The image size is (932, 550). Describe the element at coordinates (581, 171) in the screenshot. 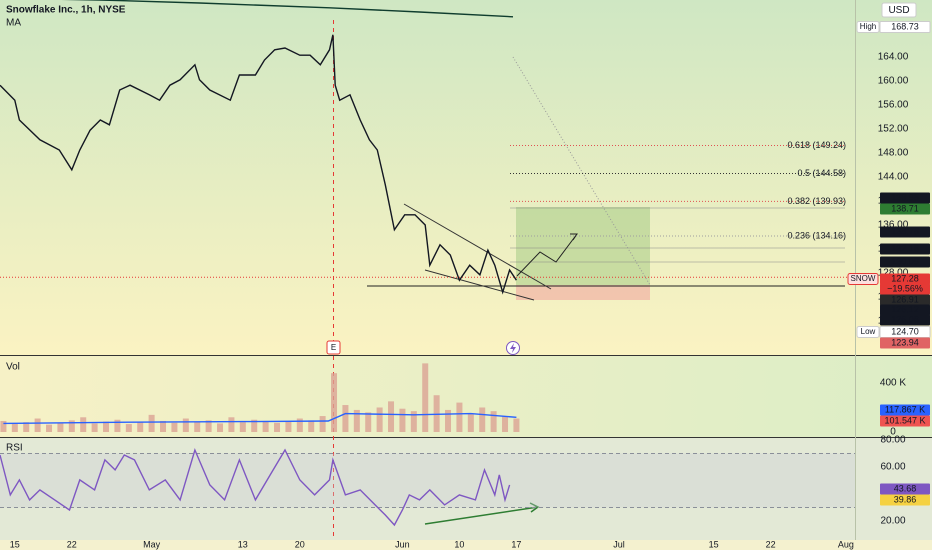

I see `trend-projection` at that location.